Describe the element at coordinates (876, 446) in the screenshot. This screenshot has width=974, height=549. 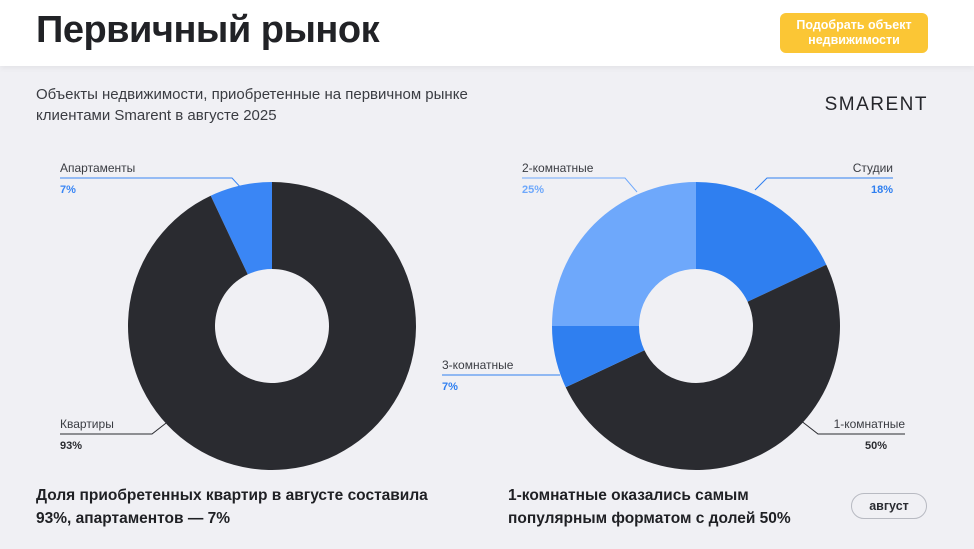
I see `data-label-one-room: 50%` at that location.